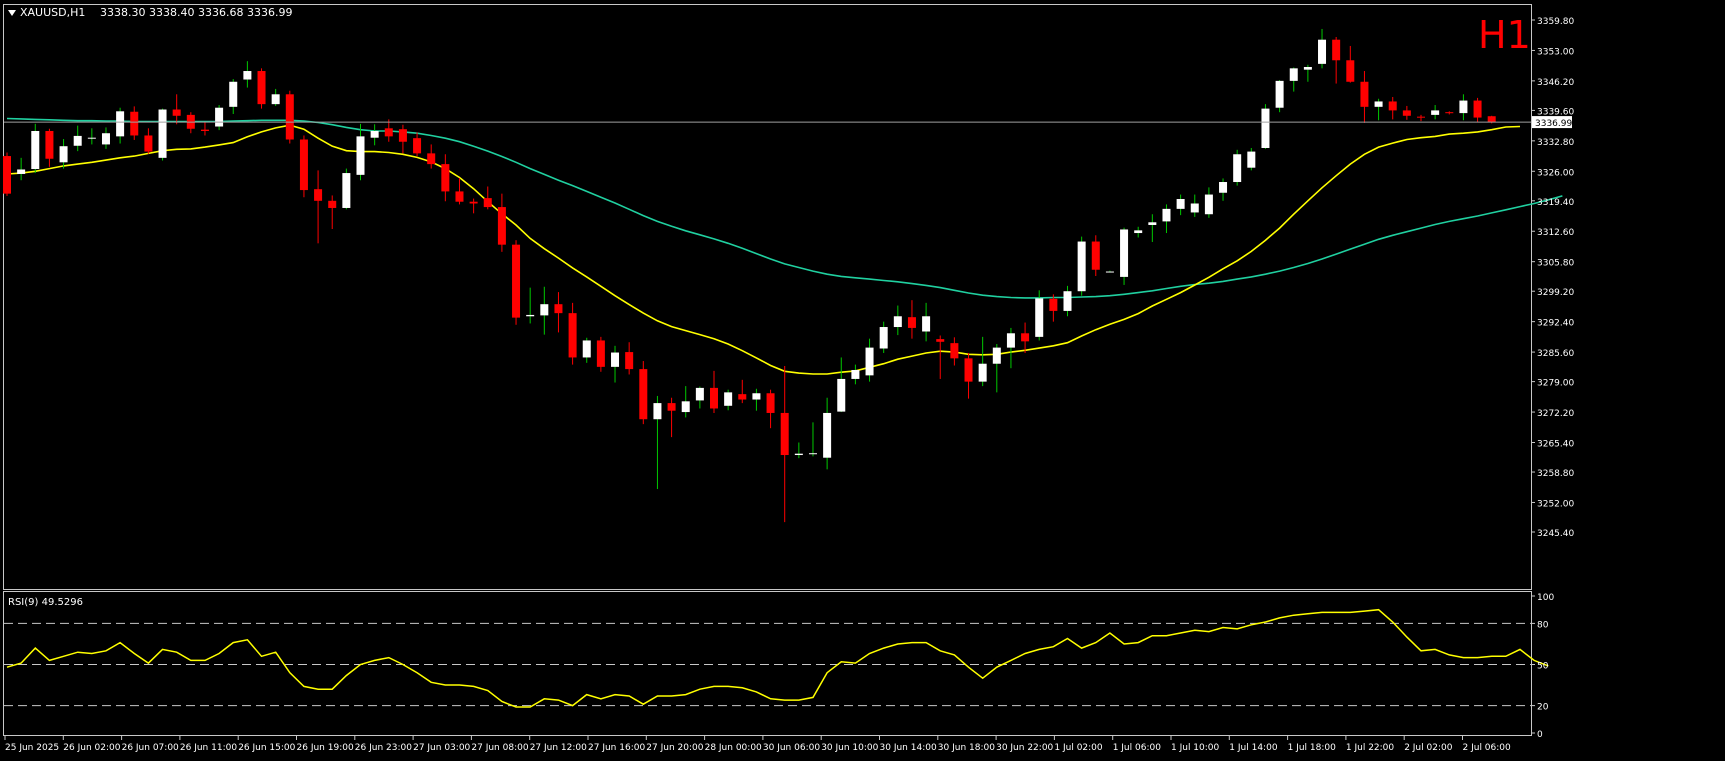 Image resolution: width=1725 pixels, height=761 pixels. I want to click on rsi-axis-label: 80, so click(1543, 625).